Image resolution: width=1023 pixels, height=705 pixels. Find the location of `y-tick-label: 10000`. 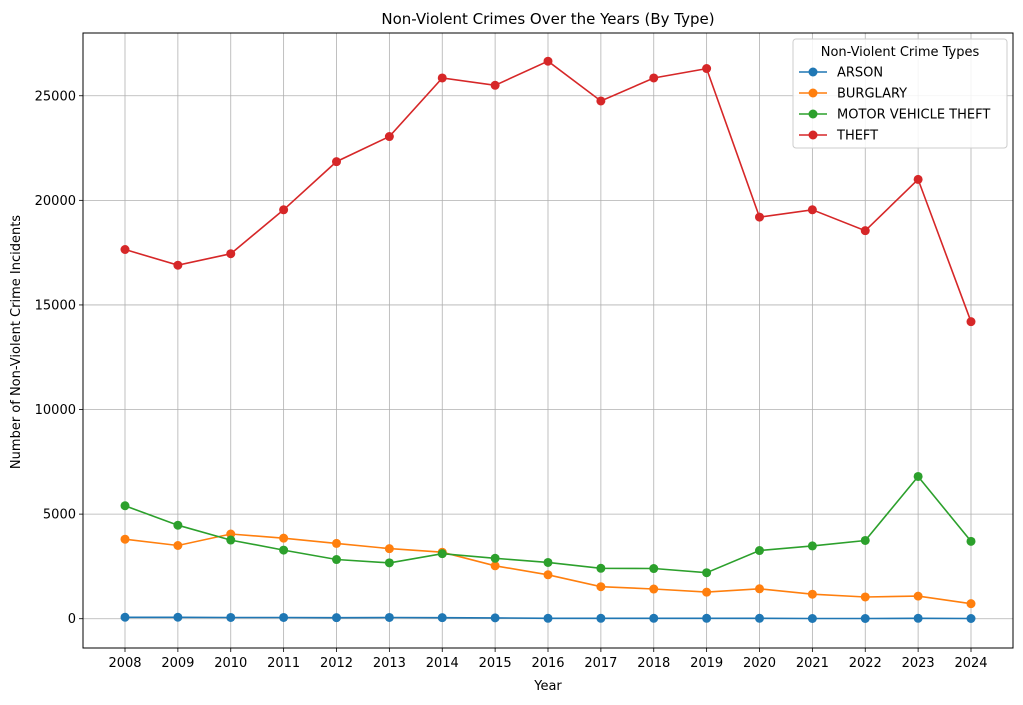

y-tick-label: 10000 is located at coordinates (55, 410).